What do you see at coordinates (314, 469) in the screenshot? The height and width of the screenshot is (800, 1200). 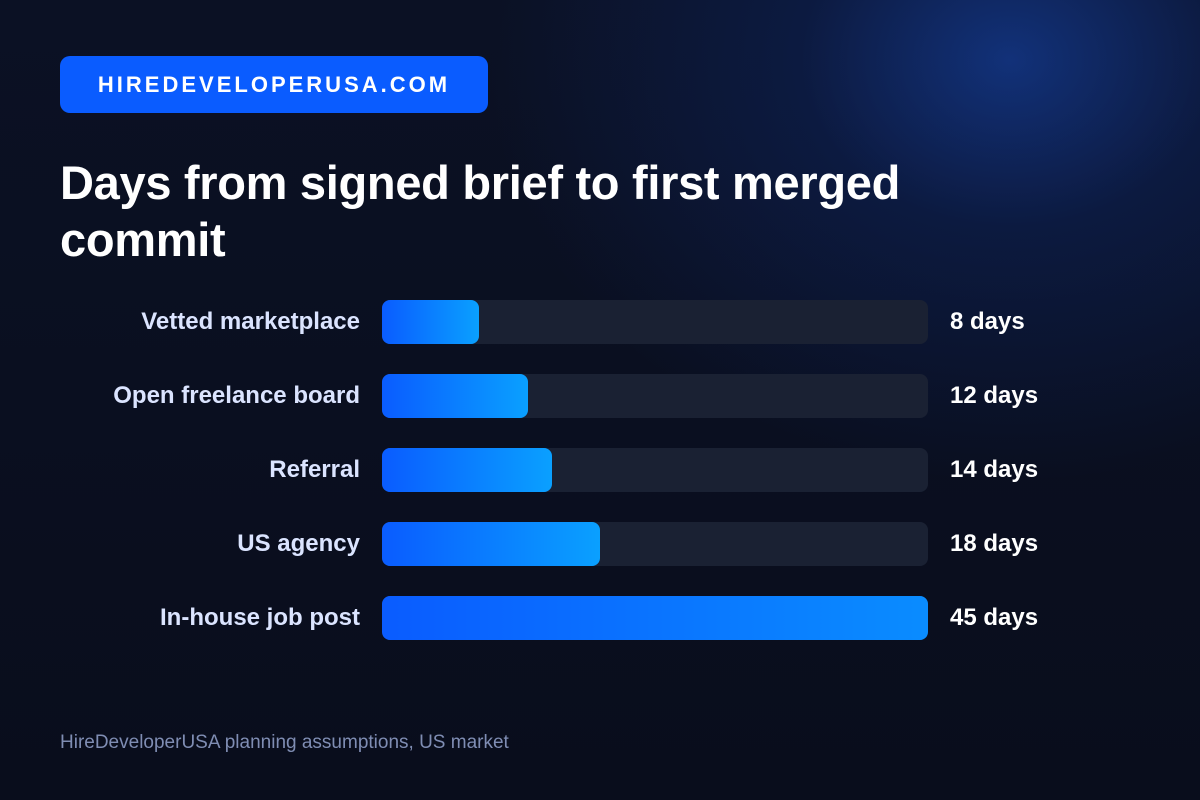 I see `category-label: Referral` at bounding box center [314, 469].